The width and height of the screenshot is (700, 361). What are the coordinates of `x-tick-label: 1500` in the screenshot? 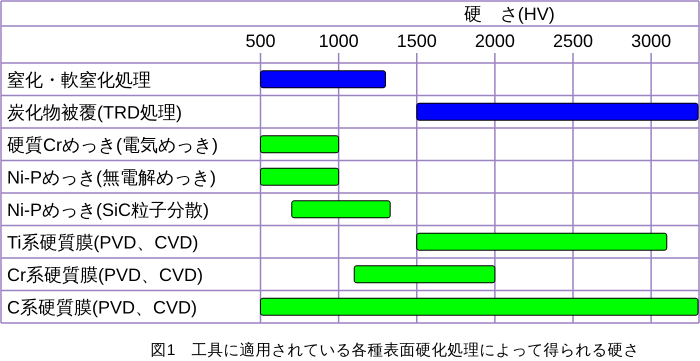 It's located at (416, 41).